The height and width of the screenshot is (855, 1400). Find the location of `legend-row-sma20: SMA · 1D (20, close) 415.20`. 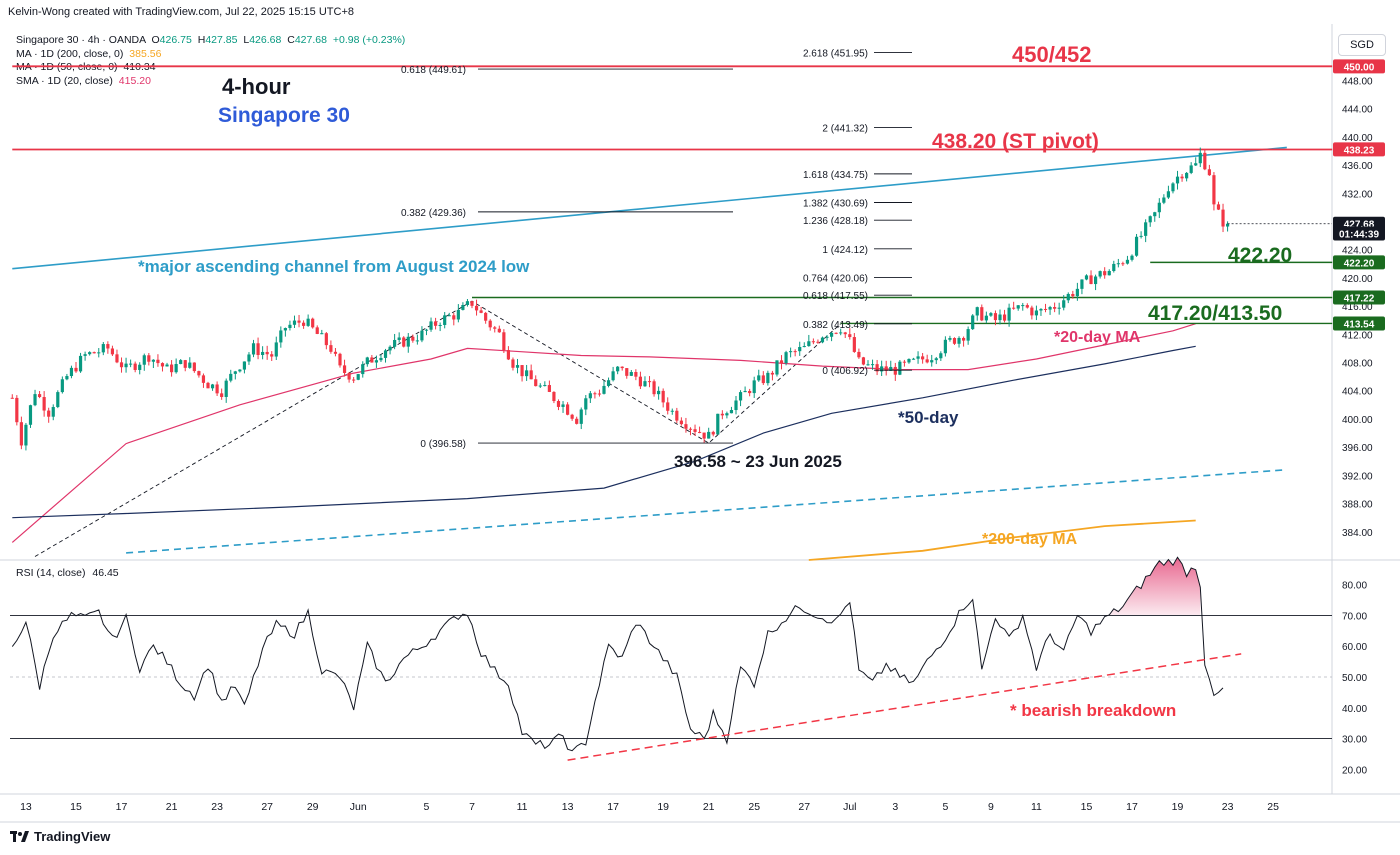

legend-row-sma20: SMA · 1D (20, close) 415.20 is located at coordinates (210, 82).